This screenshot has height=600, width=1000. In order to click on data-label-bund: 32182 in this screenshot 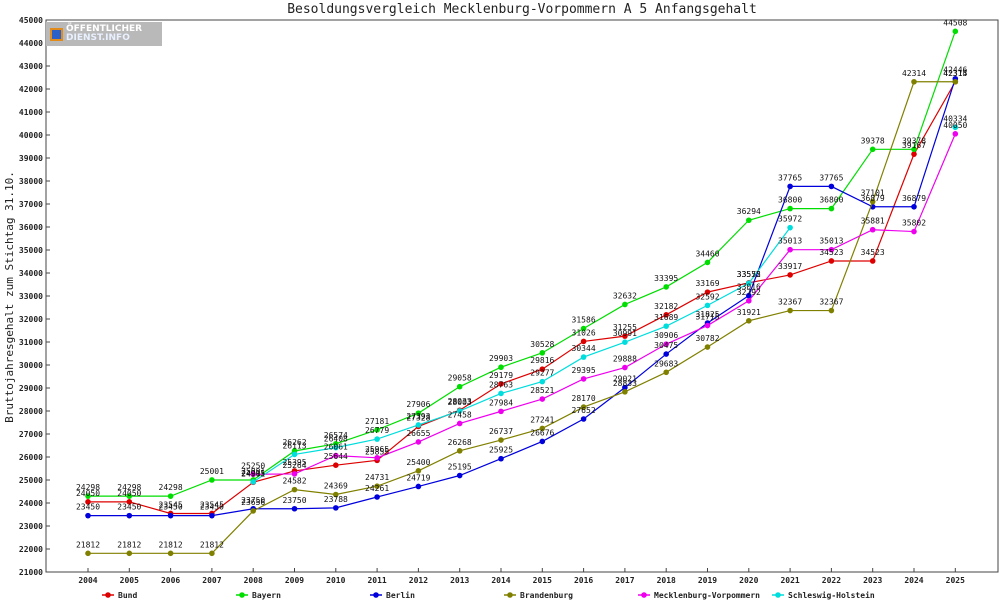, I will do `click(666, 306)`.